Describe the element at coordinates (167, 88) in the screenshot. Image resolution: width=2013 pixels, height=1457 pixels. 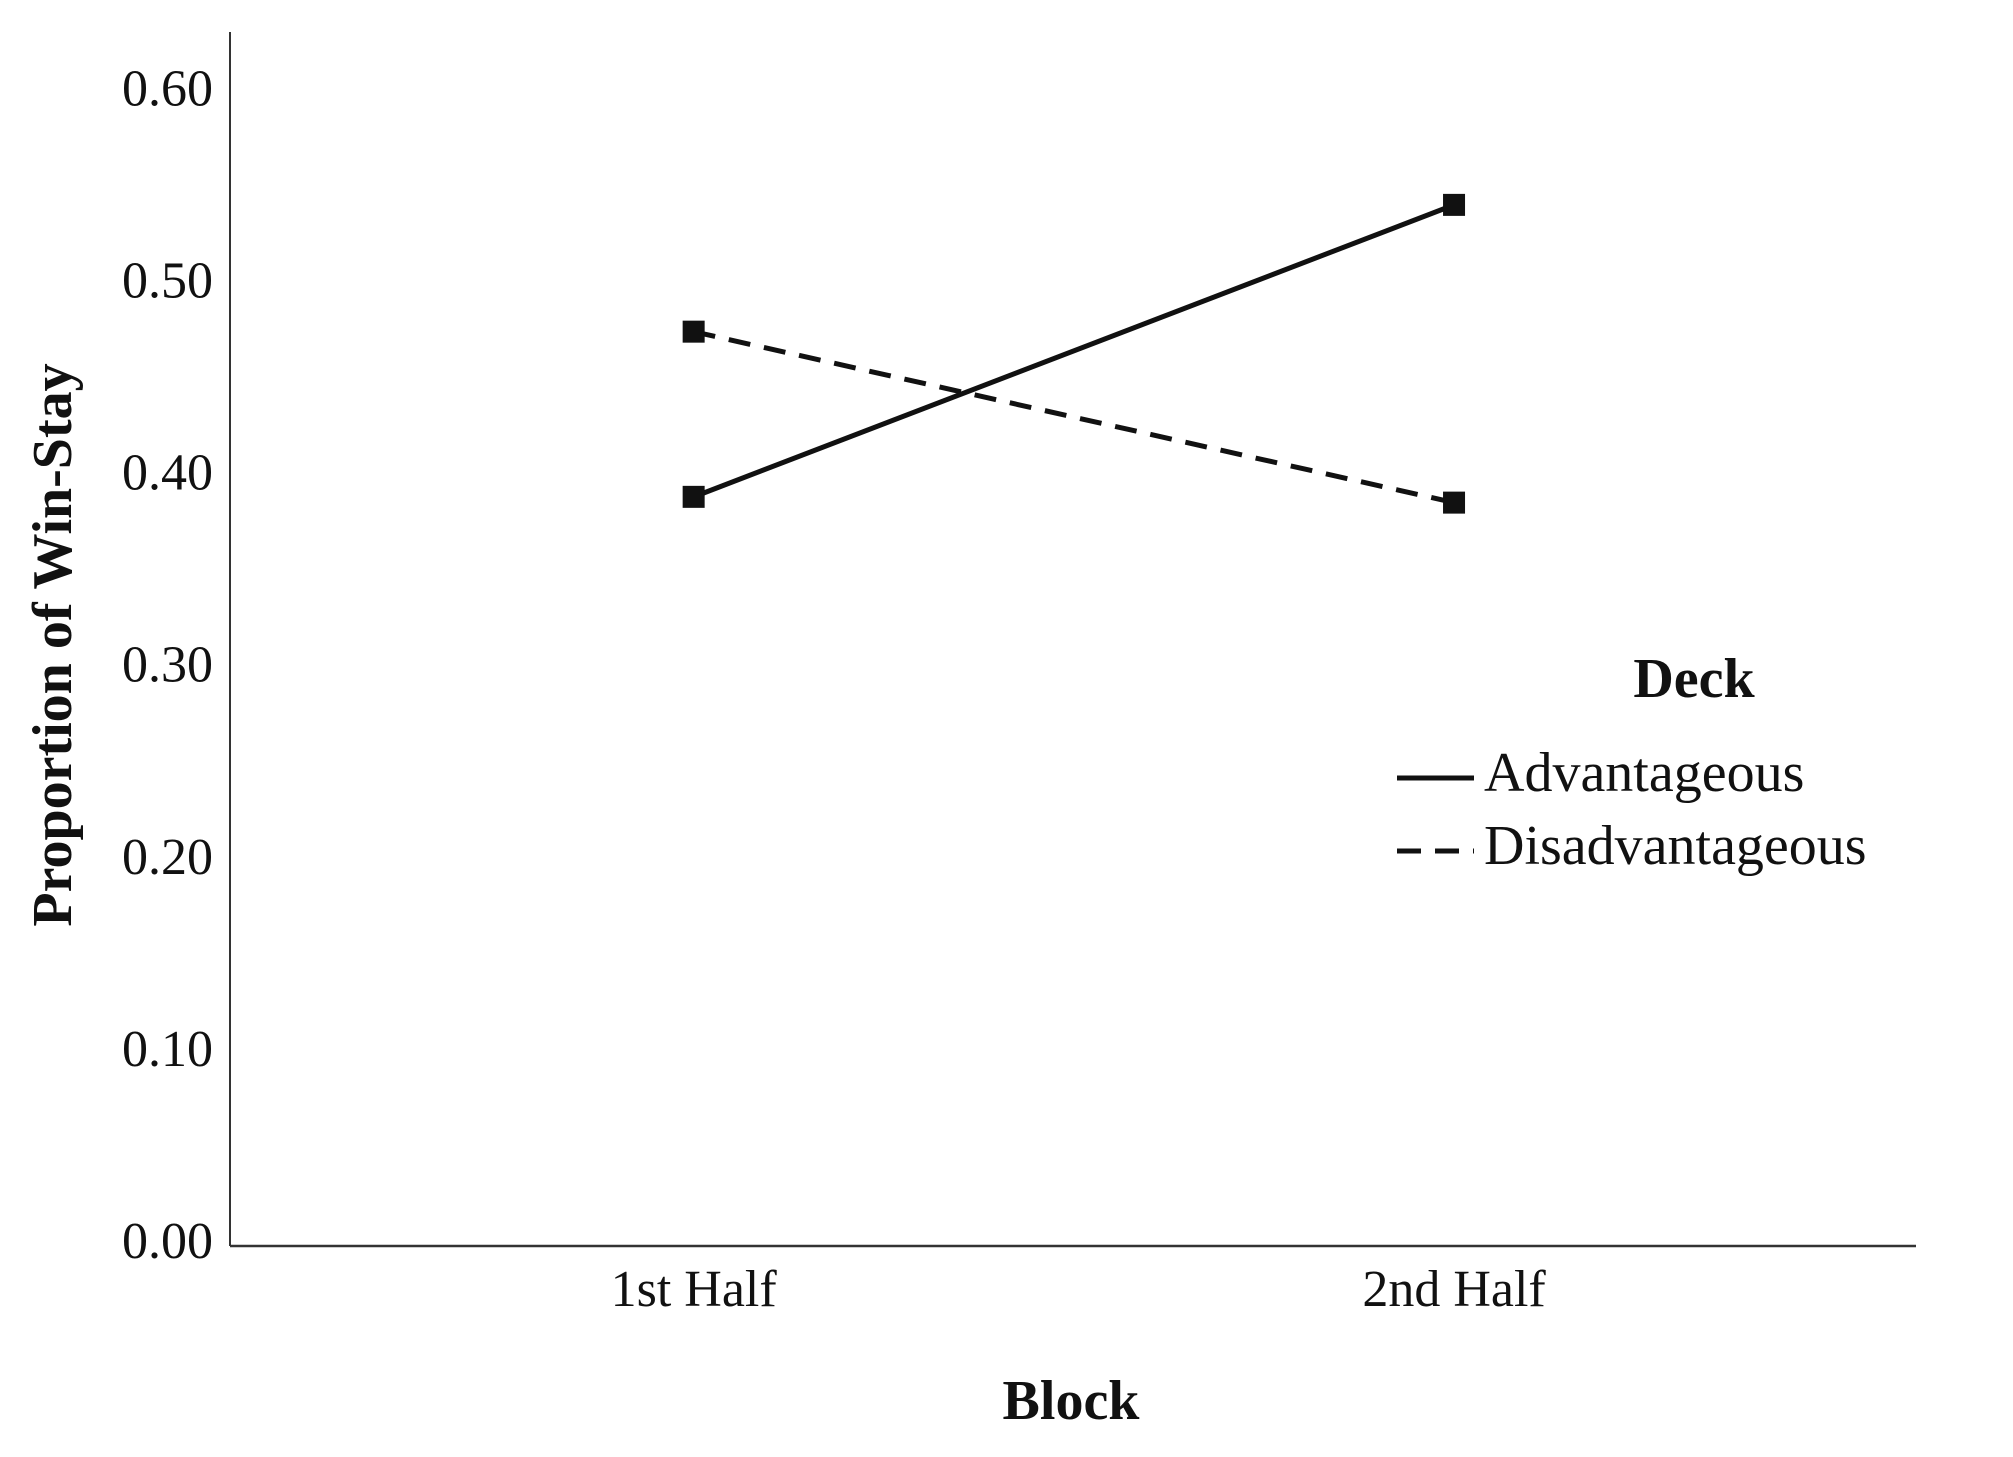
I see `y-tick-label: 0.60` at that location.